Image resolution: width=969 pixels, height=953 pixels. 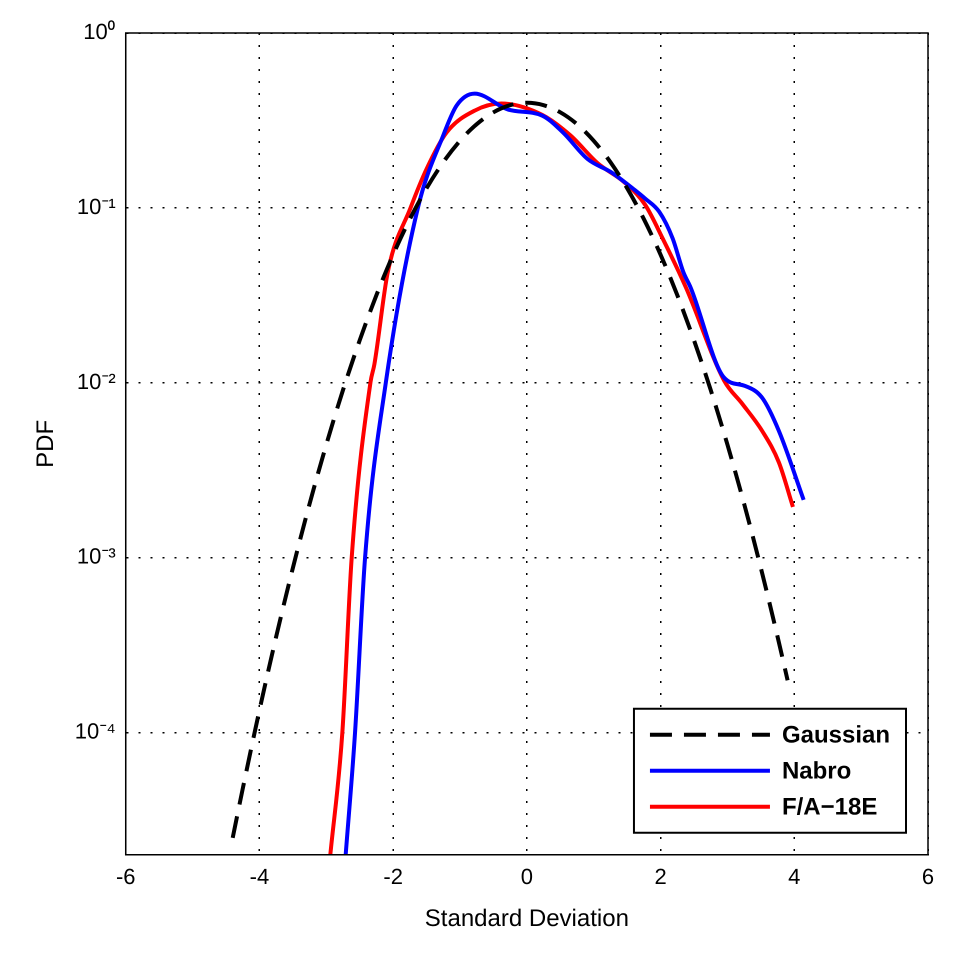 I want to click on y-tick-label: 10⁻², so click(x=96, y=381).